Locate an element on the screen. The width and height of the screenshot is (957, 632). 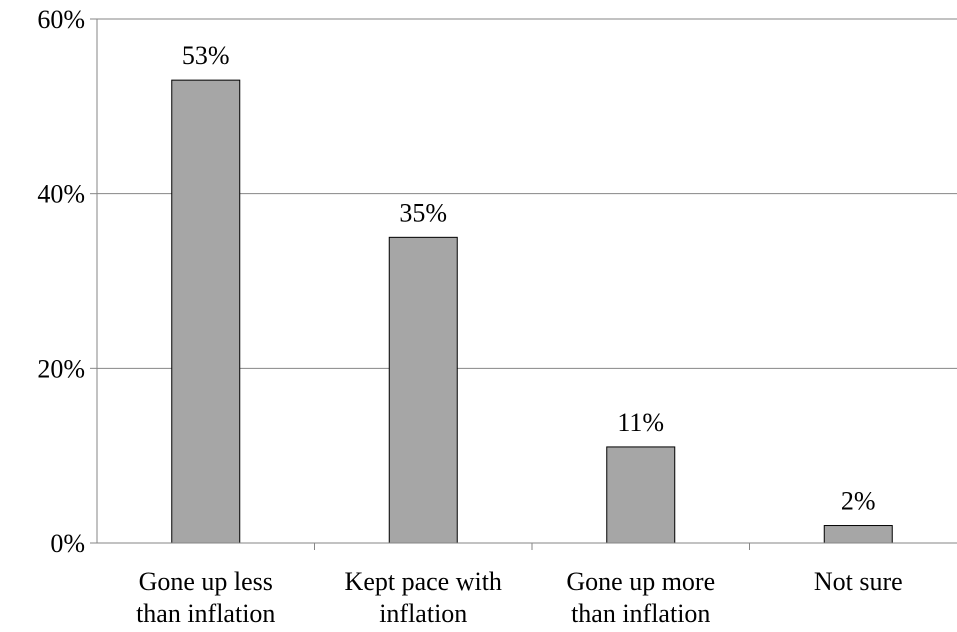
data-label: 35% is located at coordinates (423, 212).